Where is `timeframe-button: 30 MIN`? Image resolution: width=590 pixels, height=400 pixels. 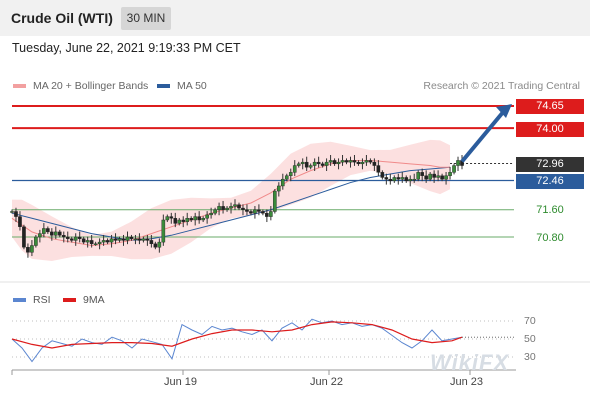 timeframe-button: 30 MIN is located at coordinates (146, 18).